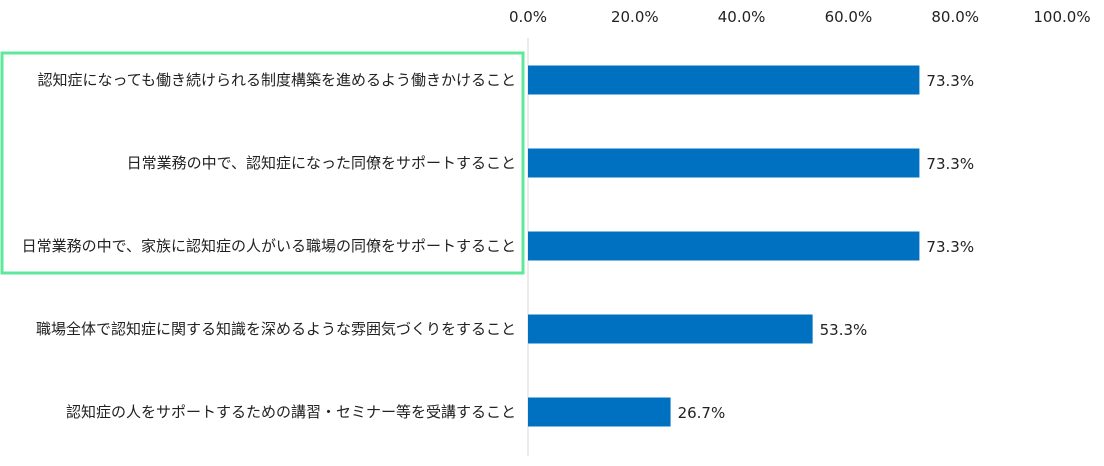 Image resolution: width=1104 pixels, height=466 pixels. What do you see at coordinates (291, 412) in the screenshot?
I see `category-label: 認知症の人をサポートするための講習・セミナー等を受講すること` at bounding box center [291, 412].